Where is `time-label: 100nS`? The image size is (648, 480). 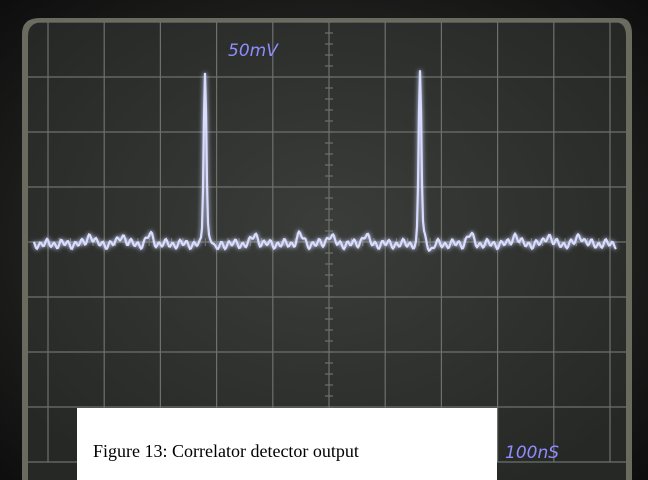 time-label: 100nS is located at coordinates (532, 453).